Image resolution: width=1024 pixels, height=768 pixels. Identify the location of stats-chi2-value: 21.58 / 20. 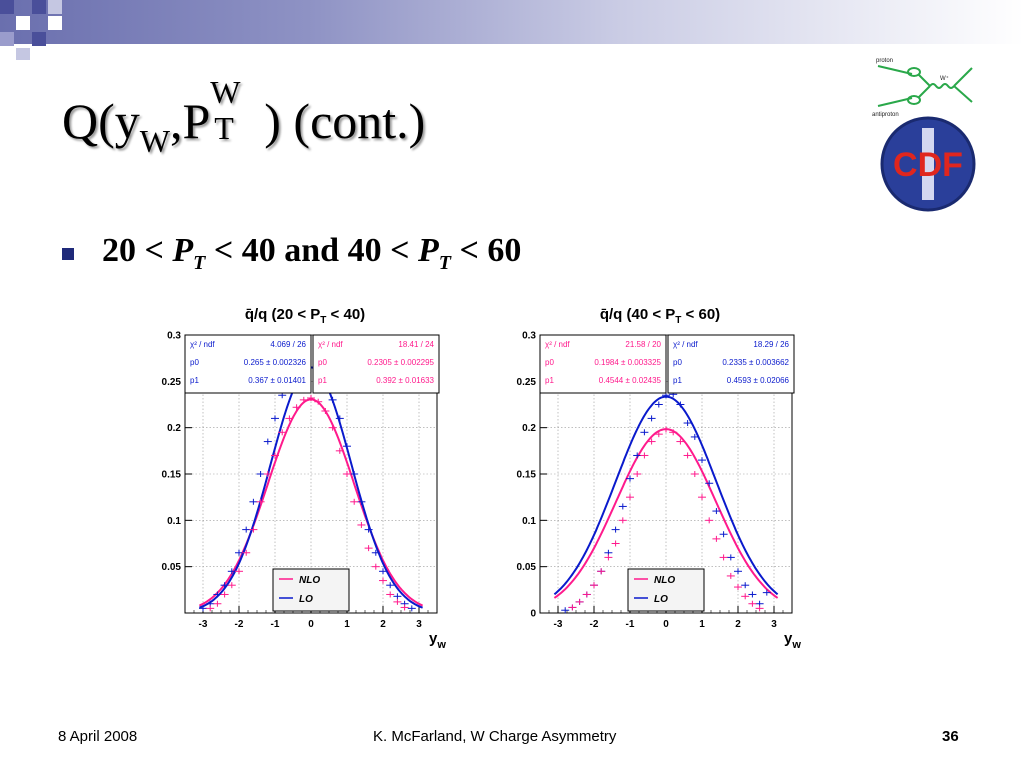
(643, 344).